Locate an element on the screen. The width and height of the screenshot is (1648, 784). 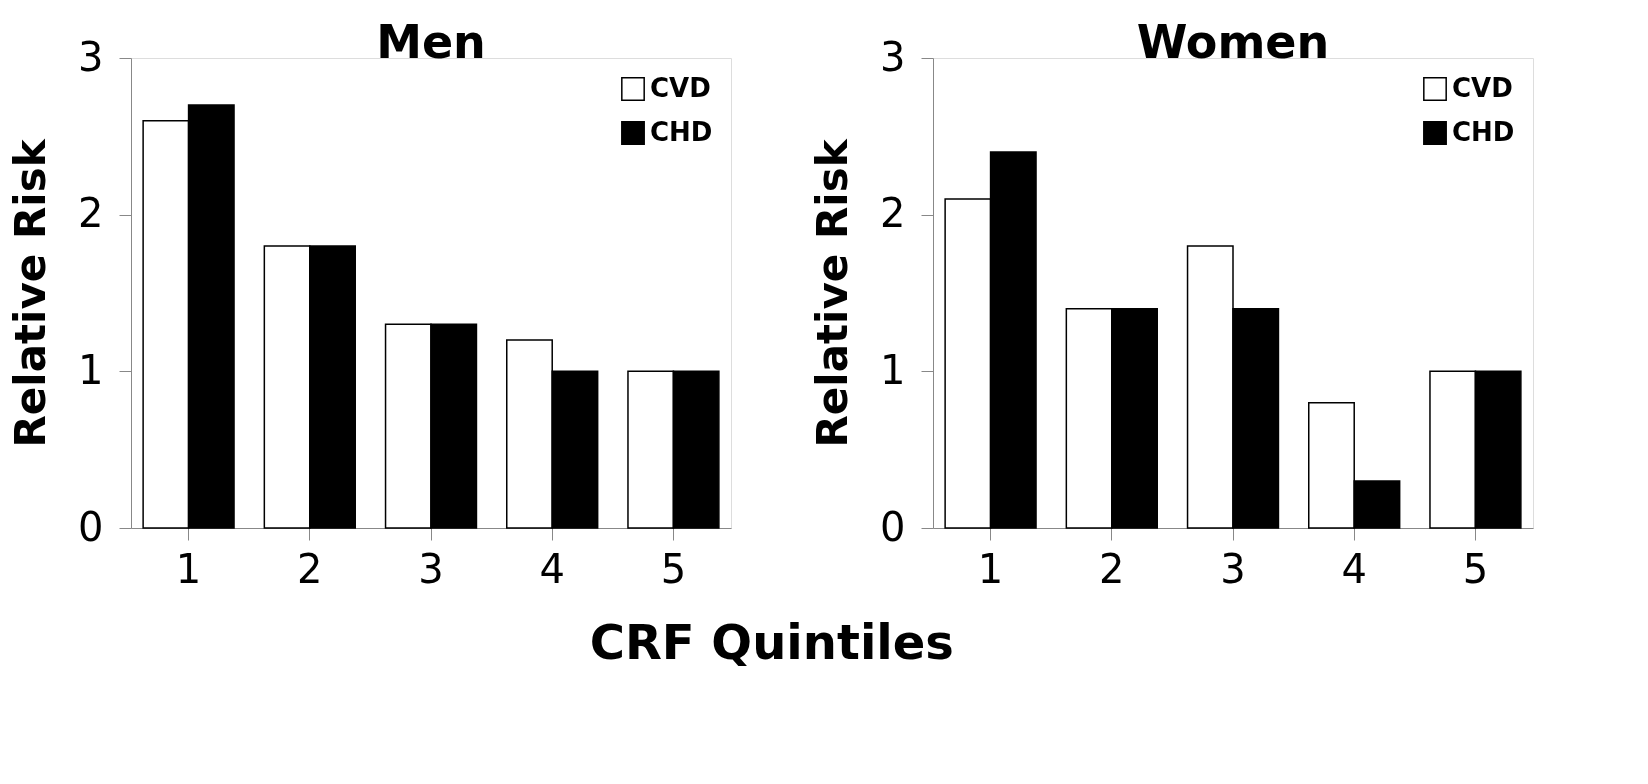
x-axis-title: CRF Quintiles is located at coordinates (771, 641).